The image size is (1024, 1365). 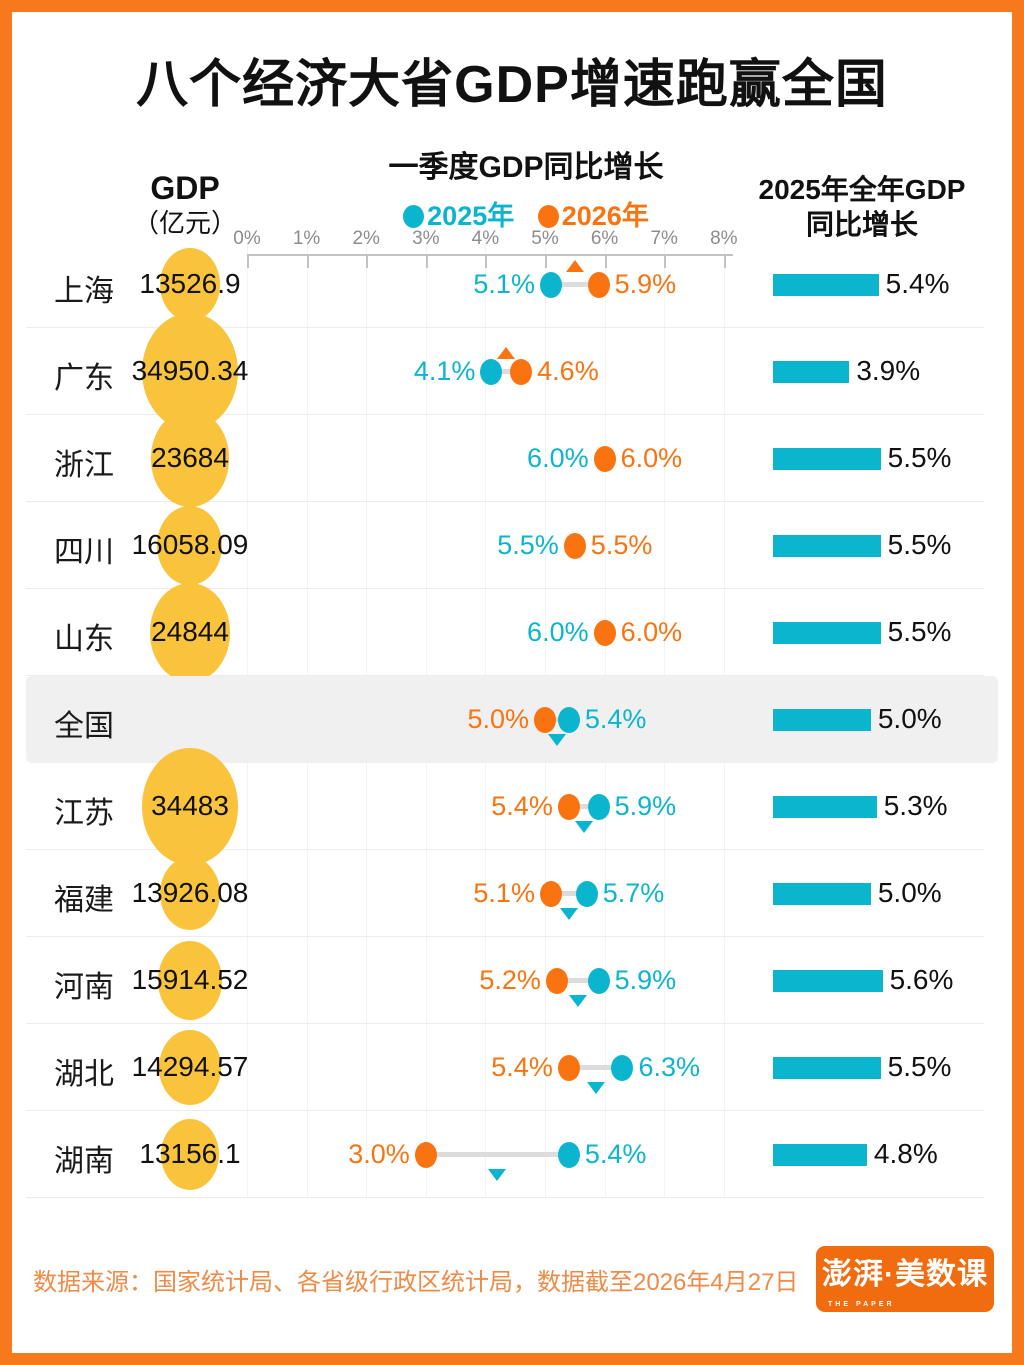 I want to click on province-label: 浙江, so click(x=84, y=465).